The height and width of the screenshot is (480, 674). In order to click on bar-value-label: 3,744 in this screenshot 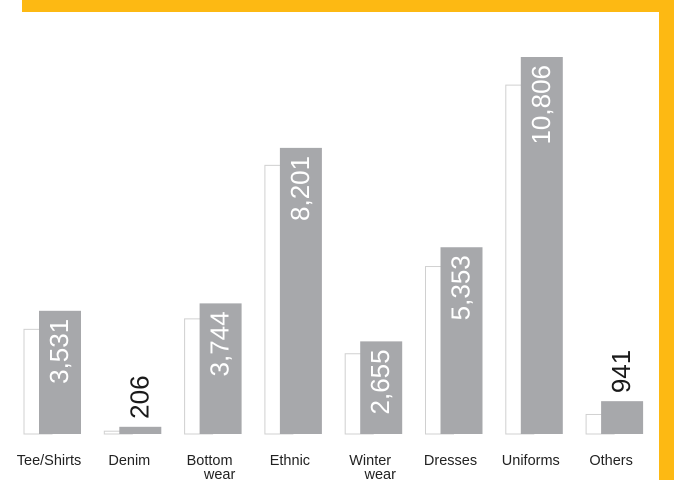, I will do `click(220, 343)`.